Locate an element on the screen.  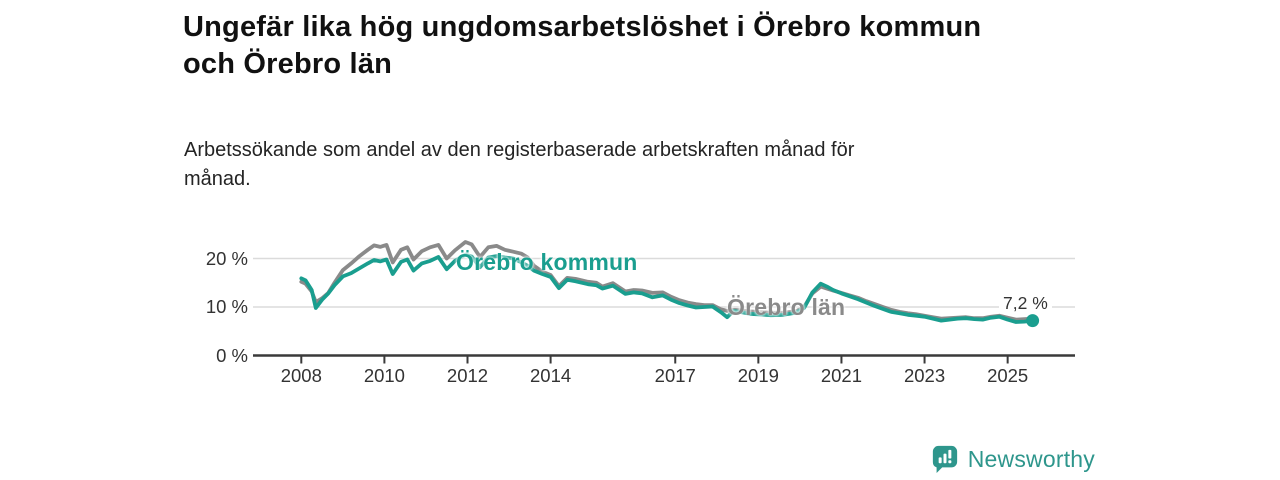
x-axis-tick-label: 2021 is located at coordinates (841, 375).